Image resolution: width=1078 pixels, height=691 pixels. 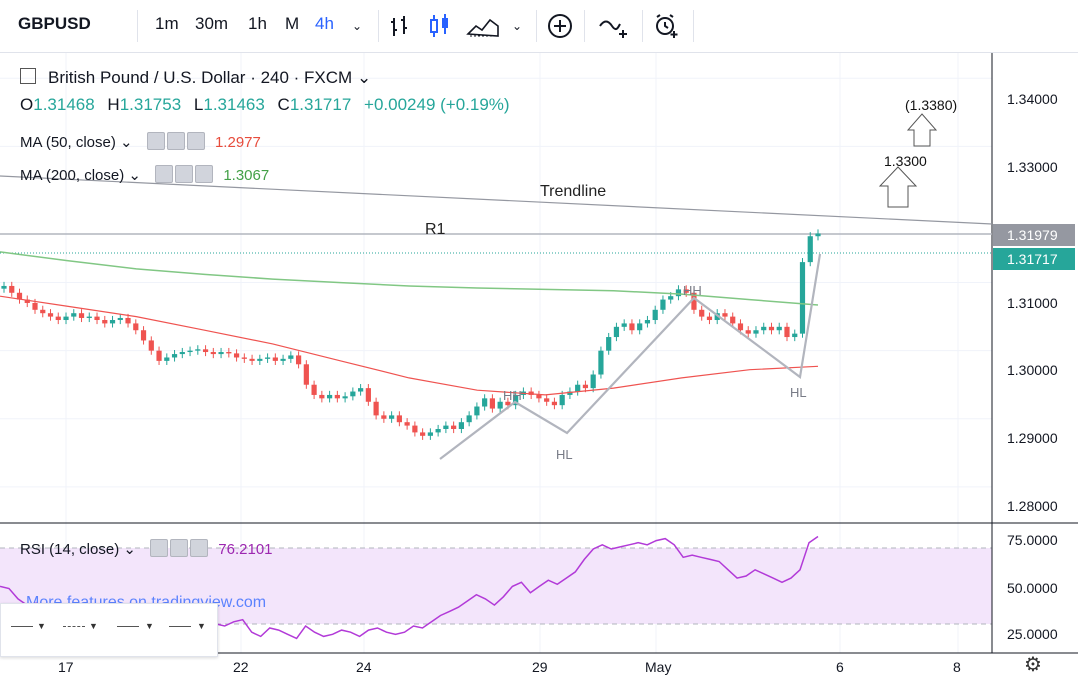 I want to click on ma200-chevron-icon: ⌄, so click(x=134, y=175).